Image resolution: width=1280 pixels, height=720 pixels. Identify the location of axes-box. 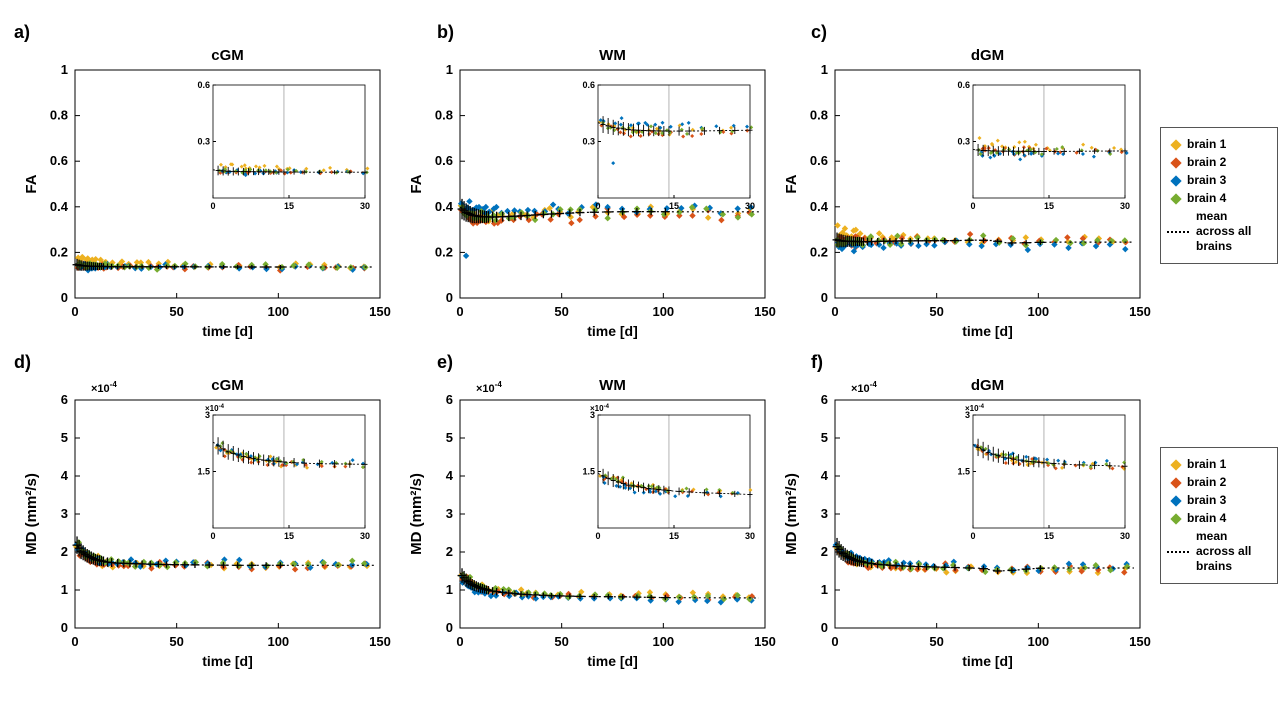
(612, 184).